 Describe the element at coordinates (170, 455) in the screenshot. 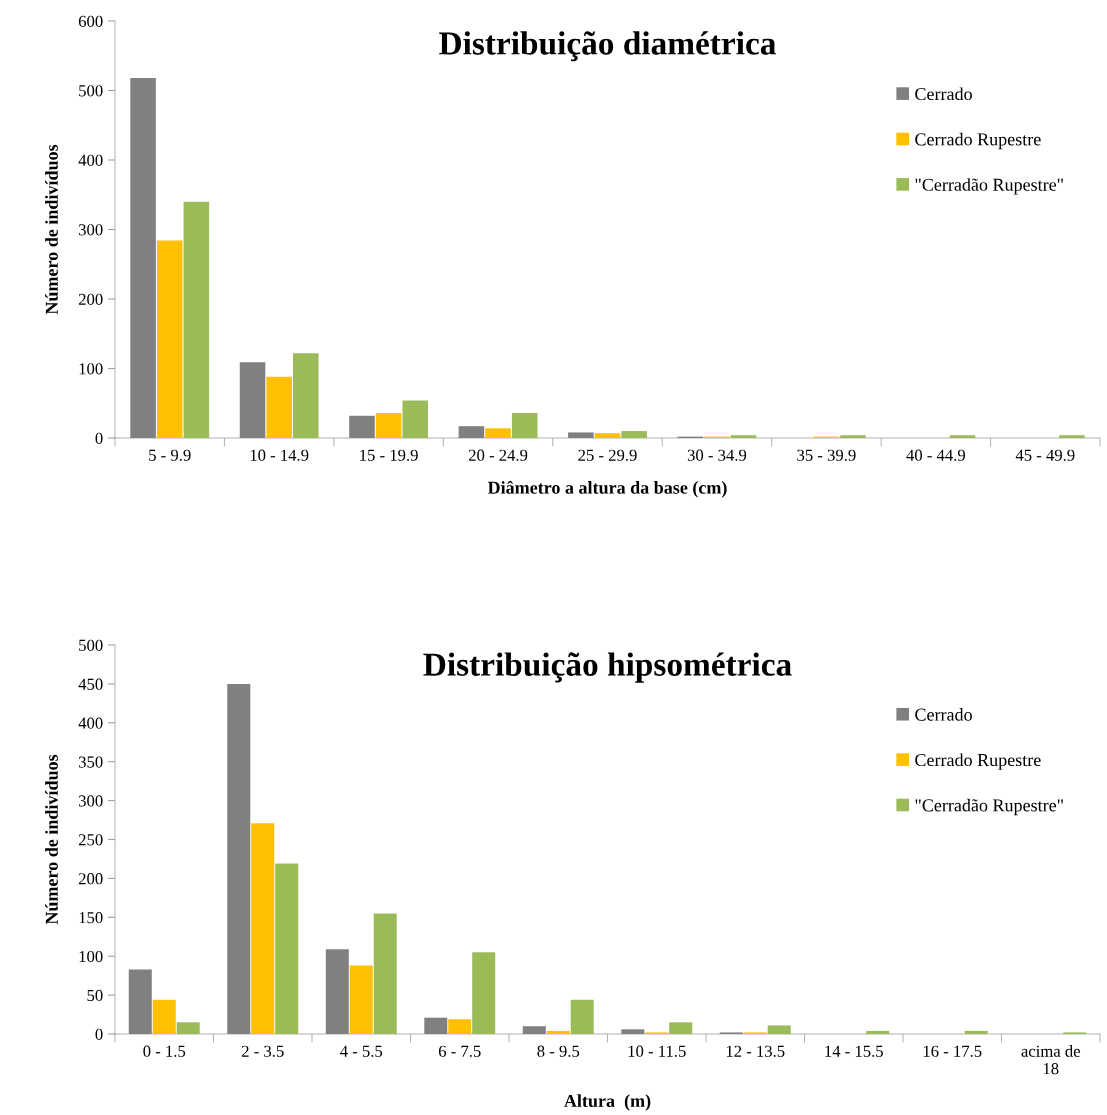

I see `x-tick-label: 5 - 9.9` at that location.